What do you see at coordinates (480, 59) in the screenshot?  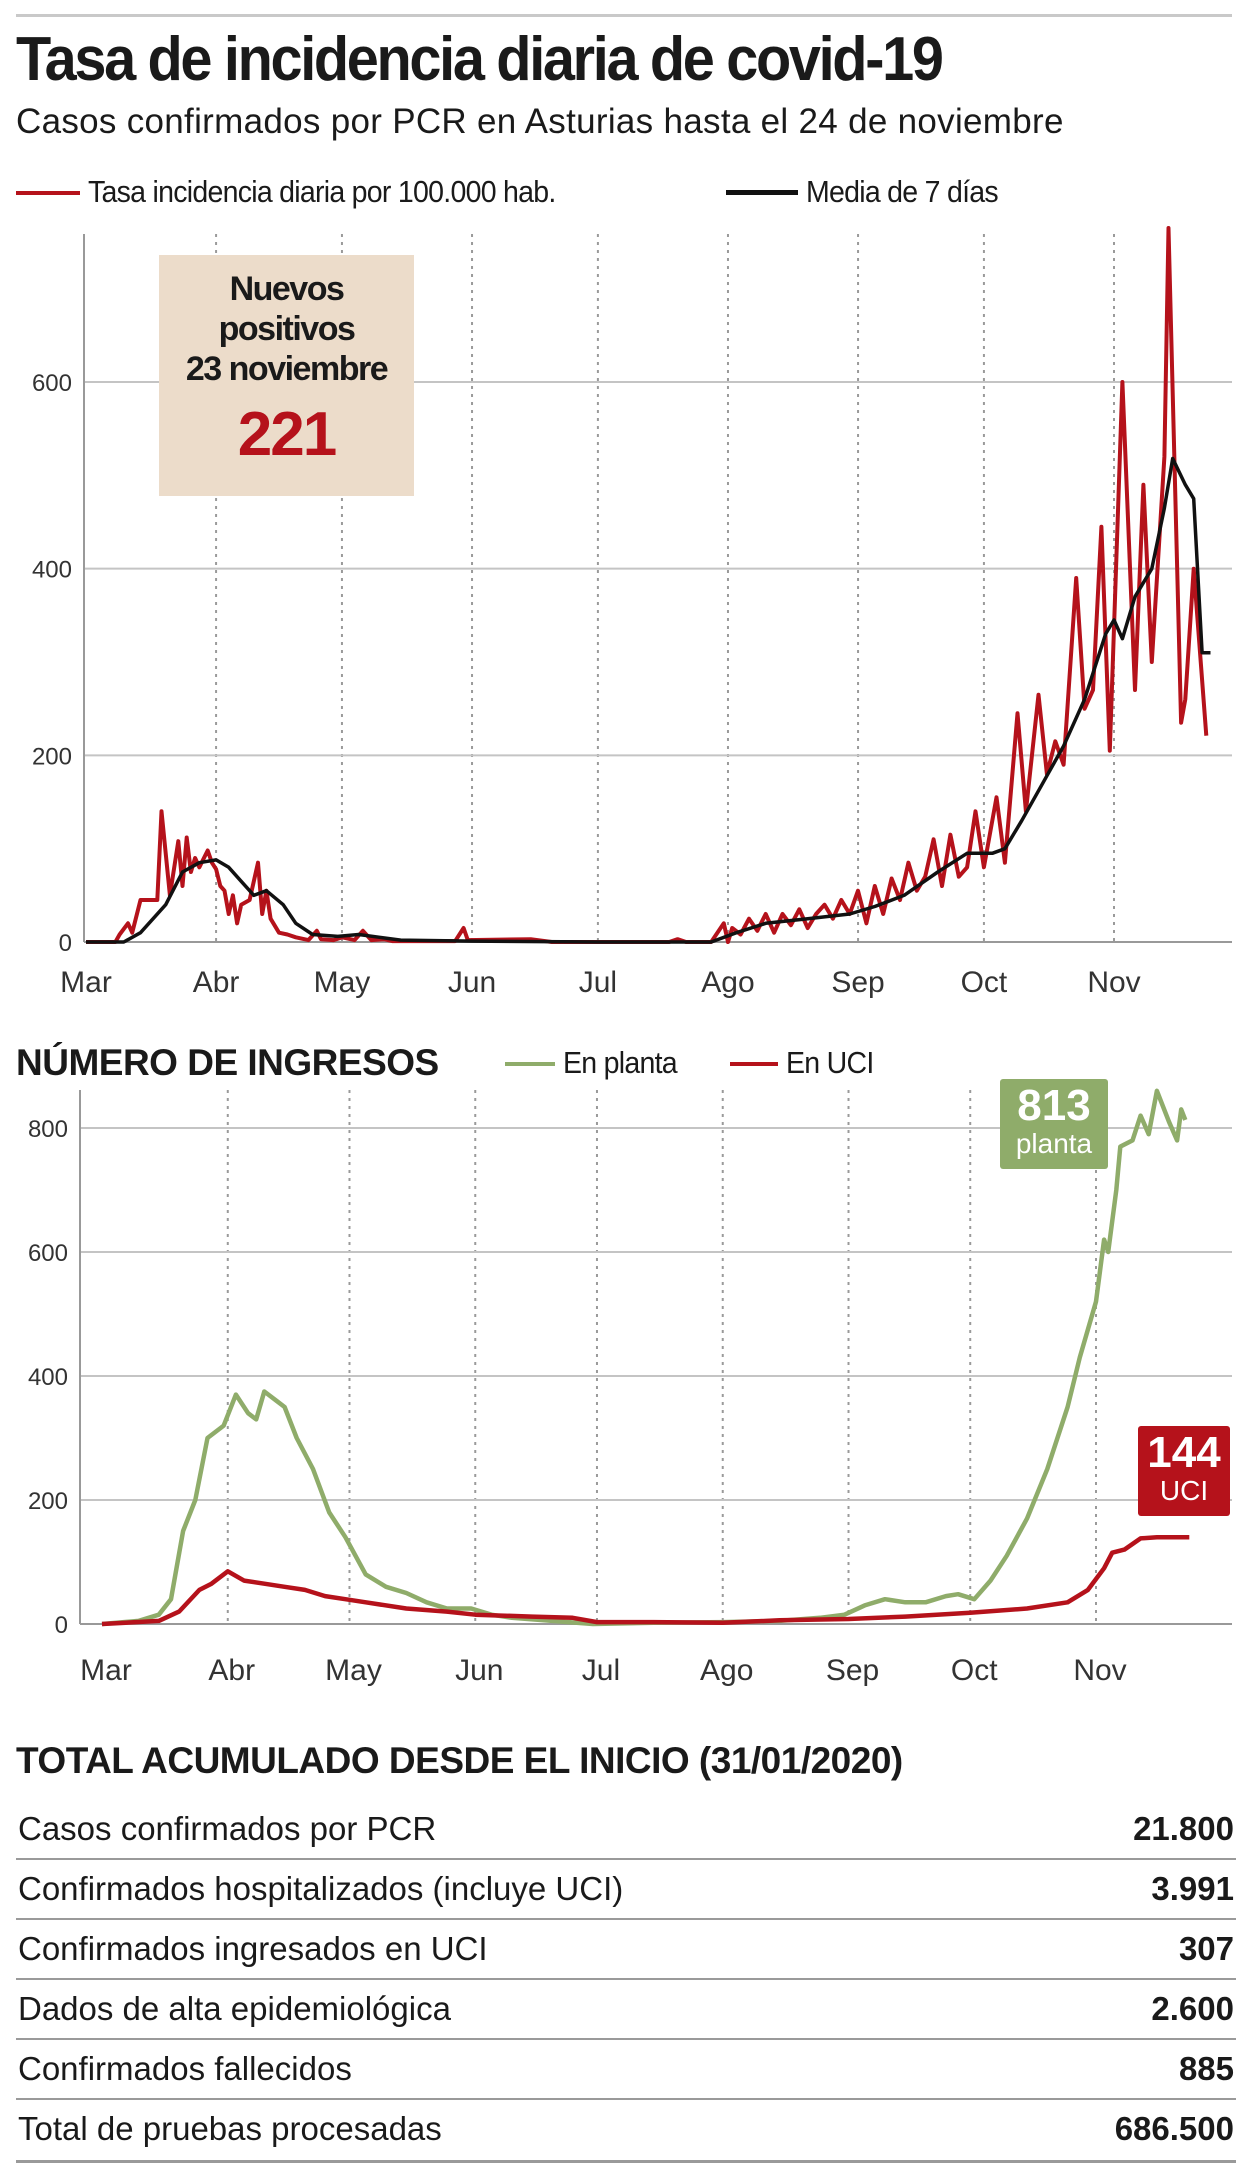 I see `page-title: Tasa de incidencia diaria de covid-19` at bounding box center [480, 59].